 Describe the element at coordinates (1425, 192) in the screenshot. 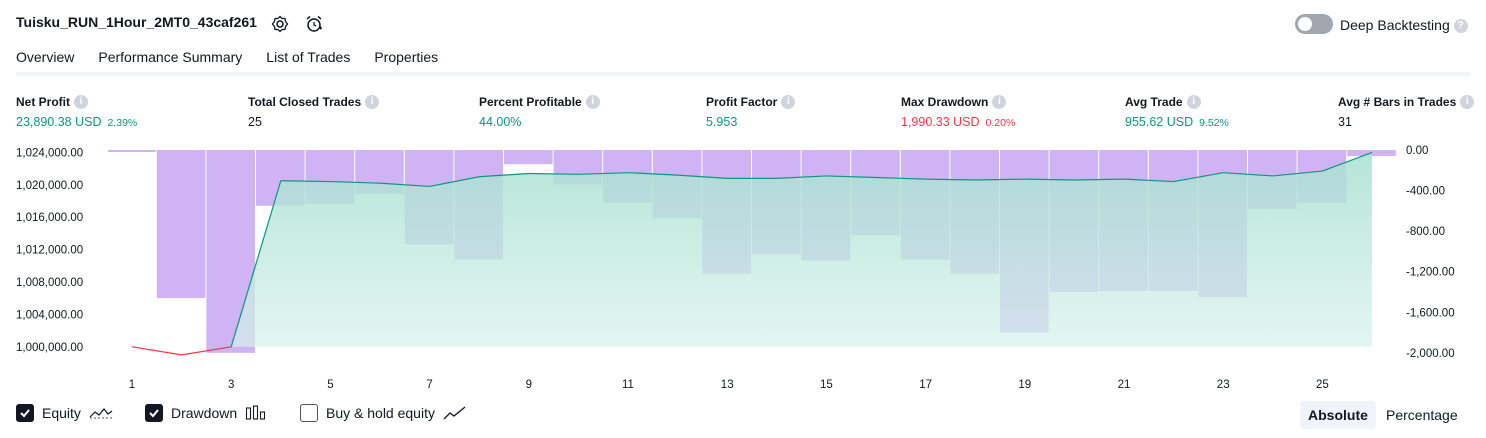

I see `right-axis-tick: -400.00` at that location.